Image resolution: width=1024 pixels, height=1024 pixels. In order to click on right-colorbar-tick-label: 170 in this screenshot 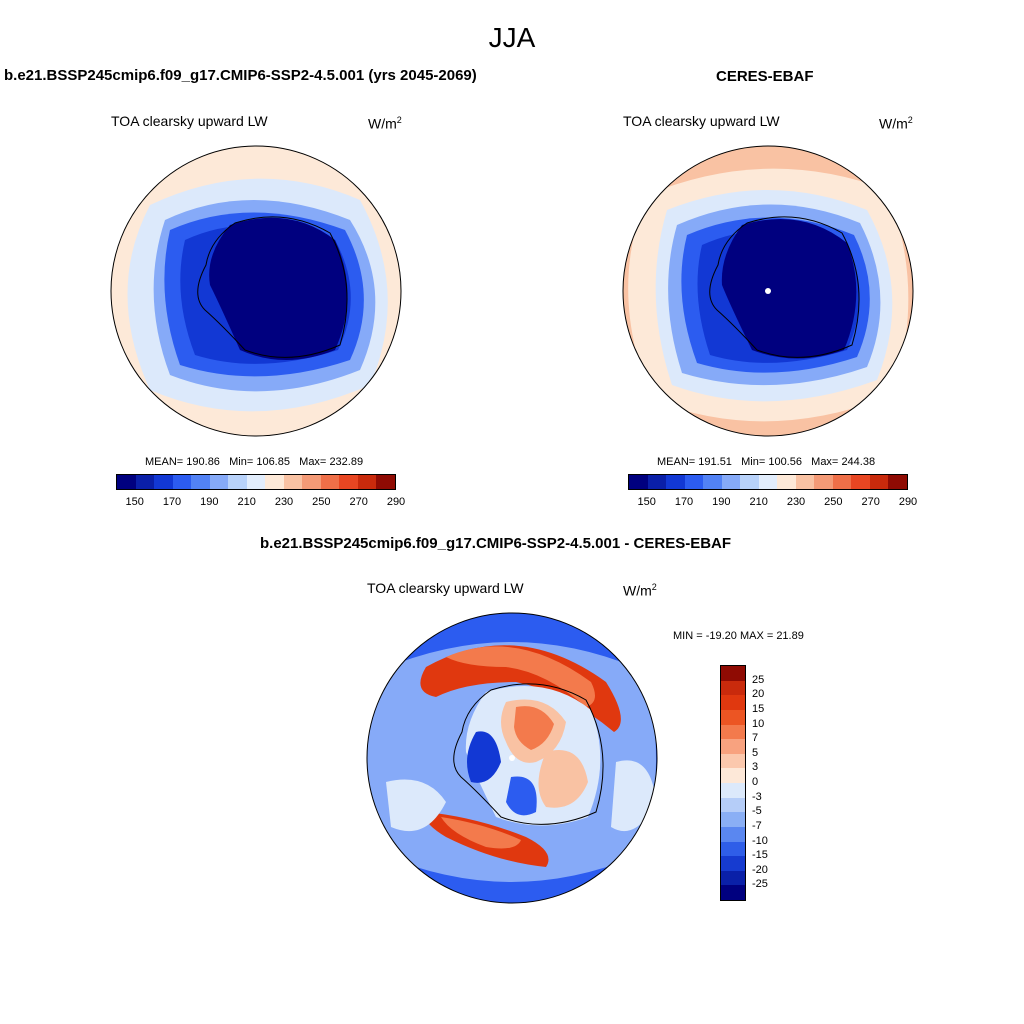, I will do `click(684, 502)`.